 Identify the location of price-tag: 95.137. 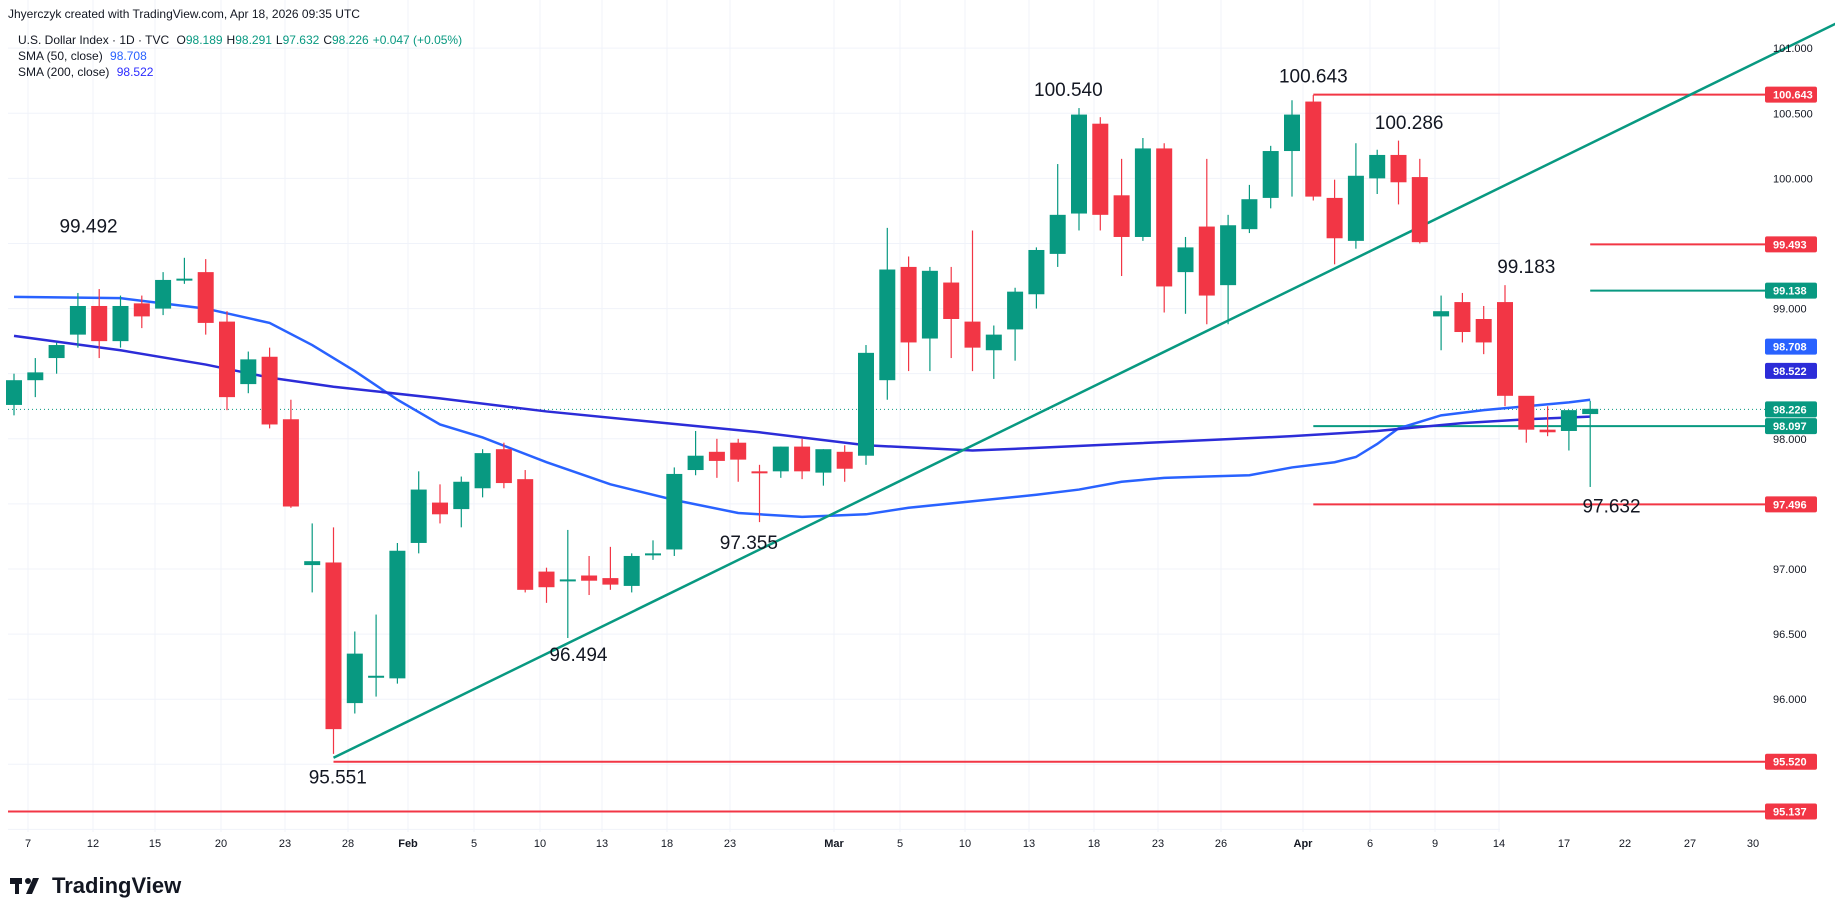
(1791, 811).